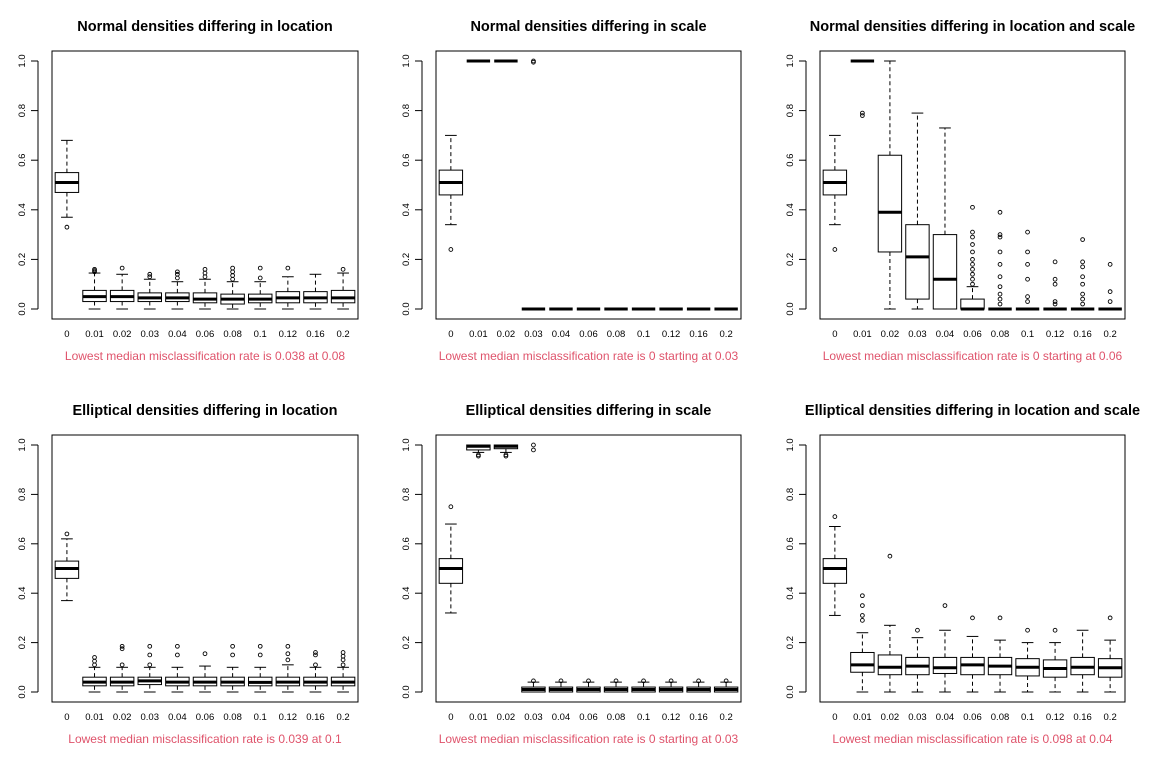  What do you see at coordinates (671, 685) in the screenshot?
I see `box-0.12` at bounding box center [671, 685].